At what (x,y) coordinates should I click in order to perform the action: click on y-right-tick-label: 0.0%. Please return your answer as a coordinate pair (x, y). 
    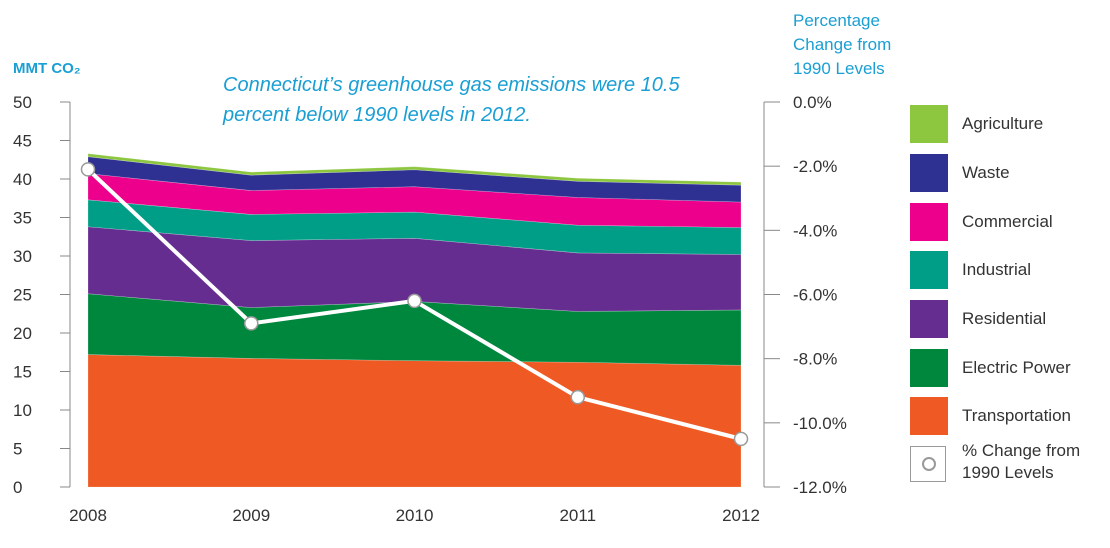
    Looking at the image, I should click on (812, 102).